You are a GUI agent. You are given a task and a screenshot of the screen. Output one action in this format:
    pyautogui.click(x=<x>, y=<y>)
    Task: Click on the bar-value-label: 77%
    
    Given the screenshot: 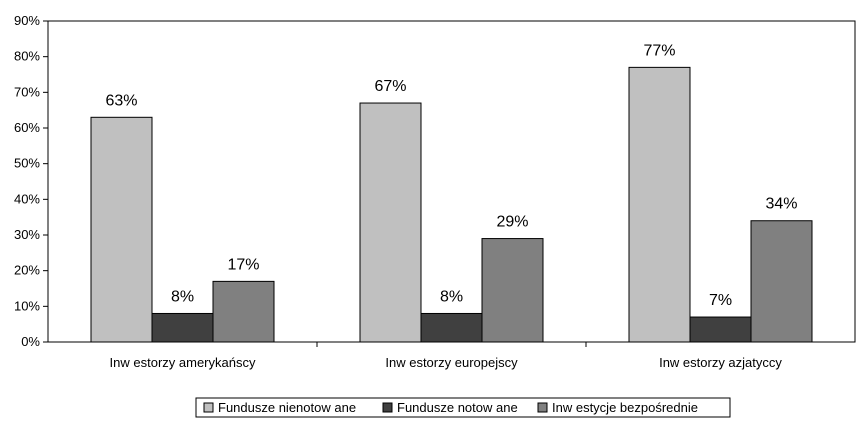 What is the action you would take?
    pyautogui.click(x=659, y=50)
    